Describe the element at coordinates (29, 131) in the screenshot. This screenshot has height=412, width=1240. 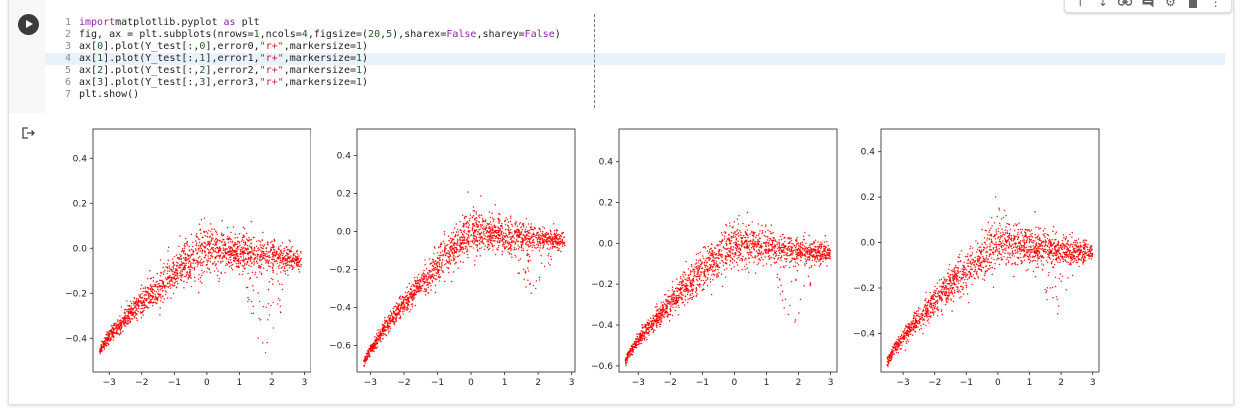
I see `output-arrow-icon` at that location.